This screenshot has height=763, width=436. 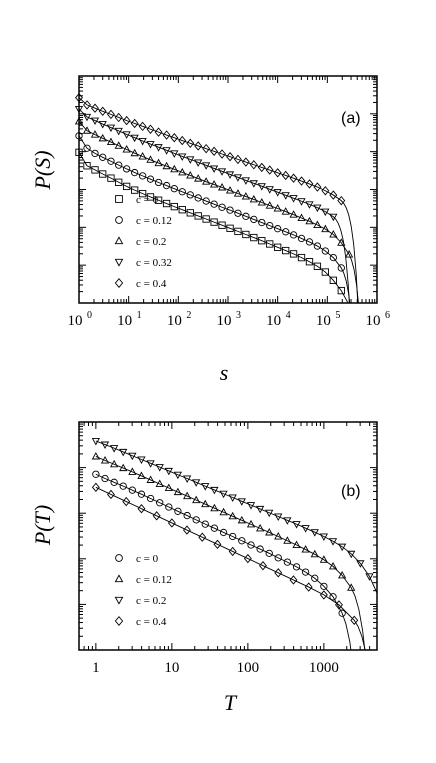 I want to click on x-tick-label: 10, so click(x=273, y=321).